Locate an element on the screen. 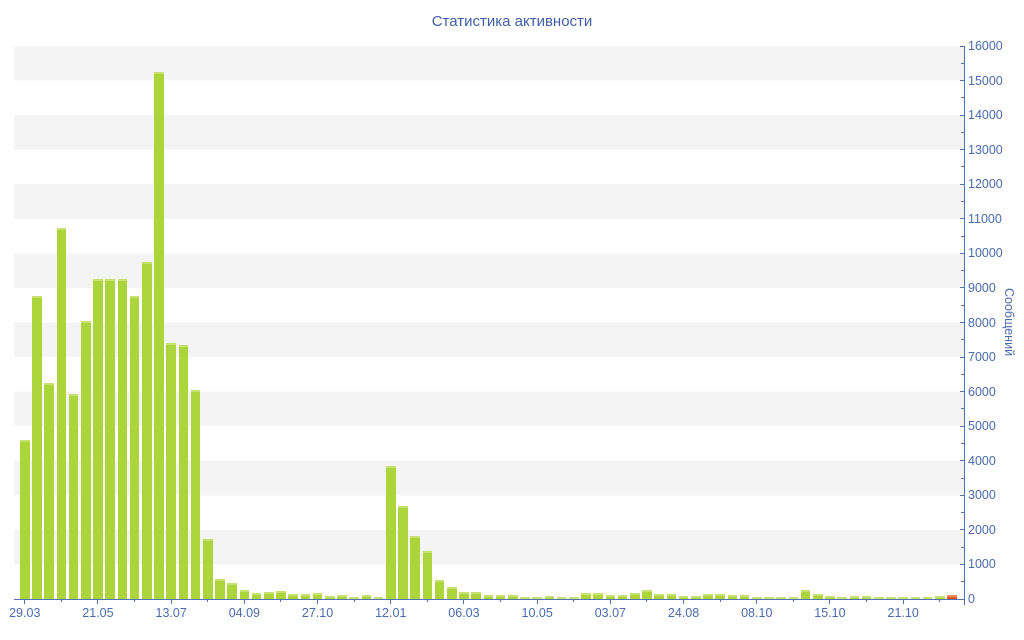 The image size is (1024, 640). y-tick-label: 16000 is located at coordinates (985, 46).